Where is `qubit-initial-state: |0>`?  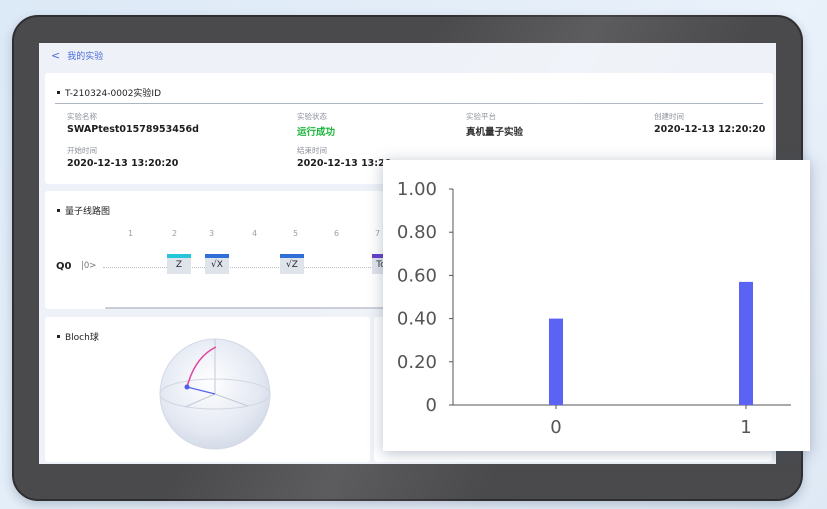
qubit-initial-state: |0> is located at coordinates (89, 266).